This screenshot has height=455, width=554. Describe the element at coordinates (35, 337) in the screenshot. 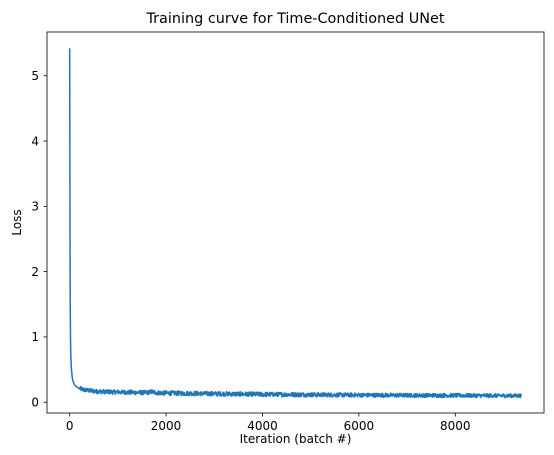

I see `y-tick-label: 1` at that location.